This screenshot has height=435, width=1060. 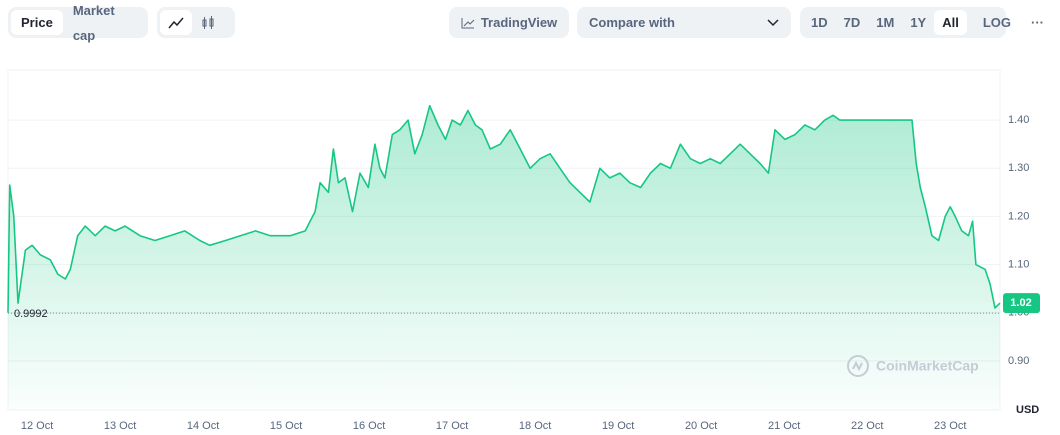 What do you see at coordinates (819, 22) in the screenshot?
I see `range-button: 1D` at bounding box center [819, 22].